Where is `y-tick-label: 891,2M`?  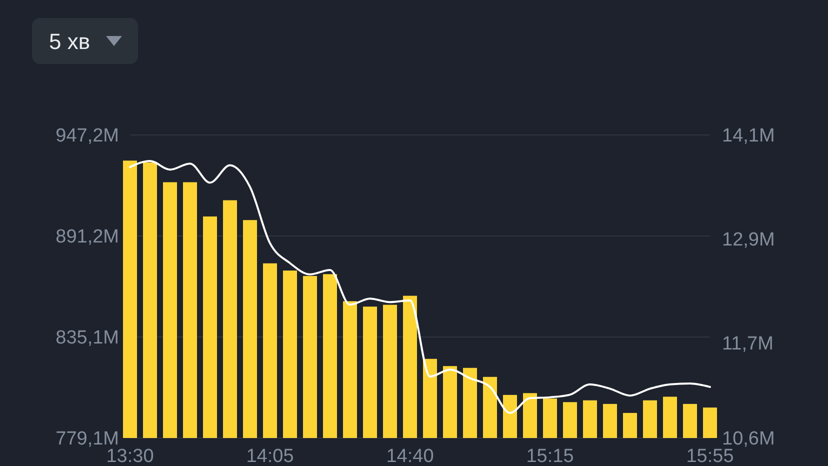
y-tick-label: 891,2M is located at coordinates (87, 237).